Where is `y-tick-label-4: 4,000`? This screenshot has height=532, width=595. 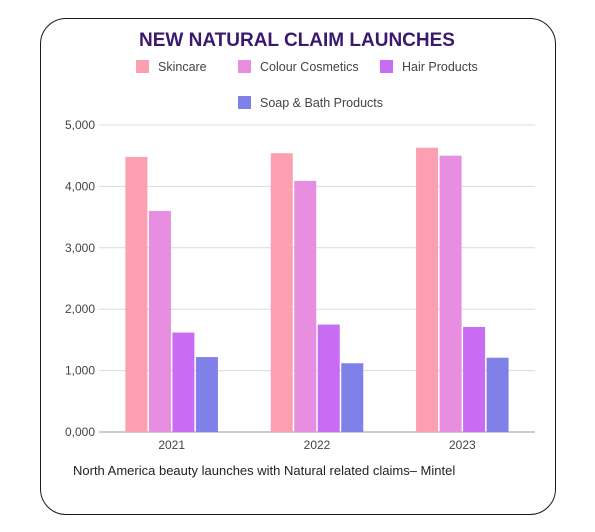
y-tick-label-4: 4,000 is located at coordinates (80, 186).